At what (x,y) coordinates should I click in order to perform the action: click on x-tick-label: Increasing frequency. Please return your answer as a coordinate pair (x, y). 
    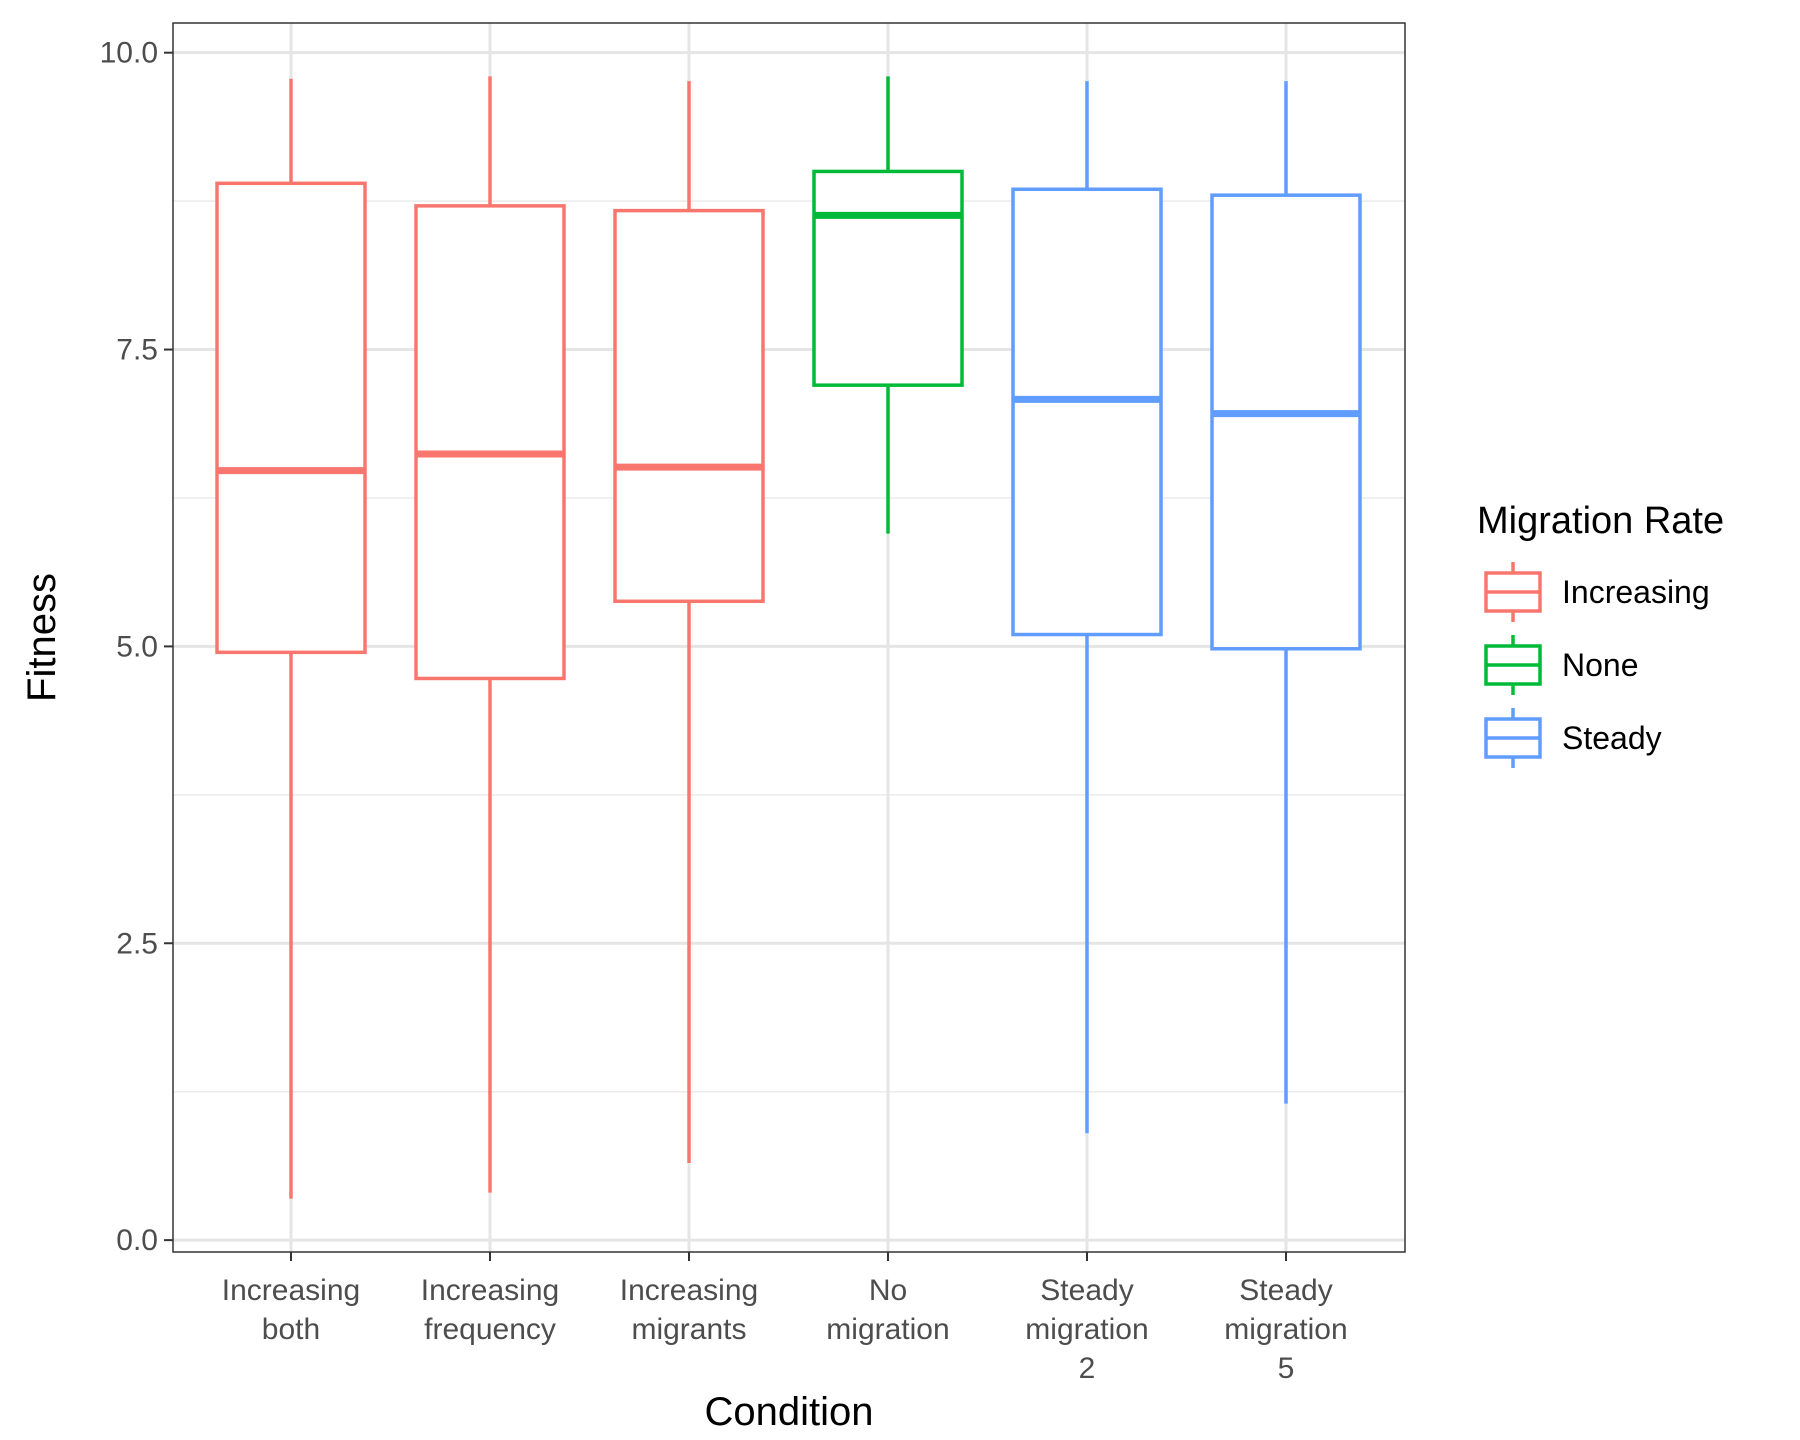
    Looking at the image, I should click on (490, 1310).